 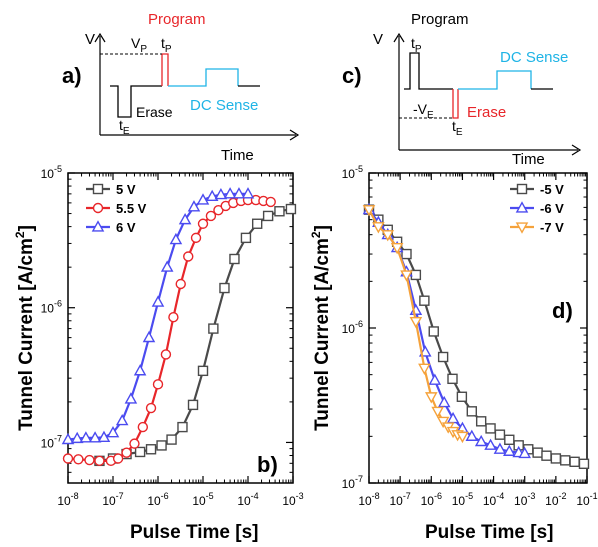 I want to click on panel-c-erase-label: Erase, so click(x=486, y=112).